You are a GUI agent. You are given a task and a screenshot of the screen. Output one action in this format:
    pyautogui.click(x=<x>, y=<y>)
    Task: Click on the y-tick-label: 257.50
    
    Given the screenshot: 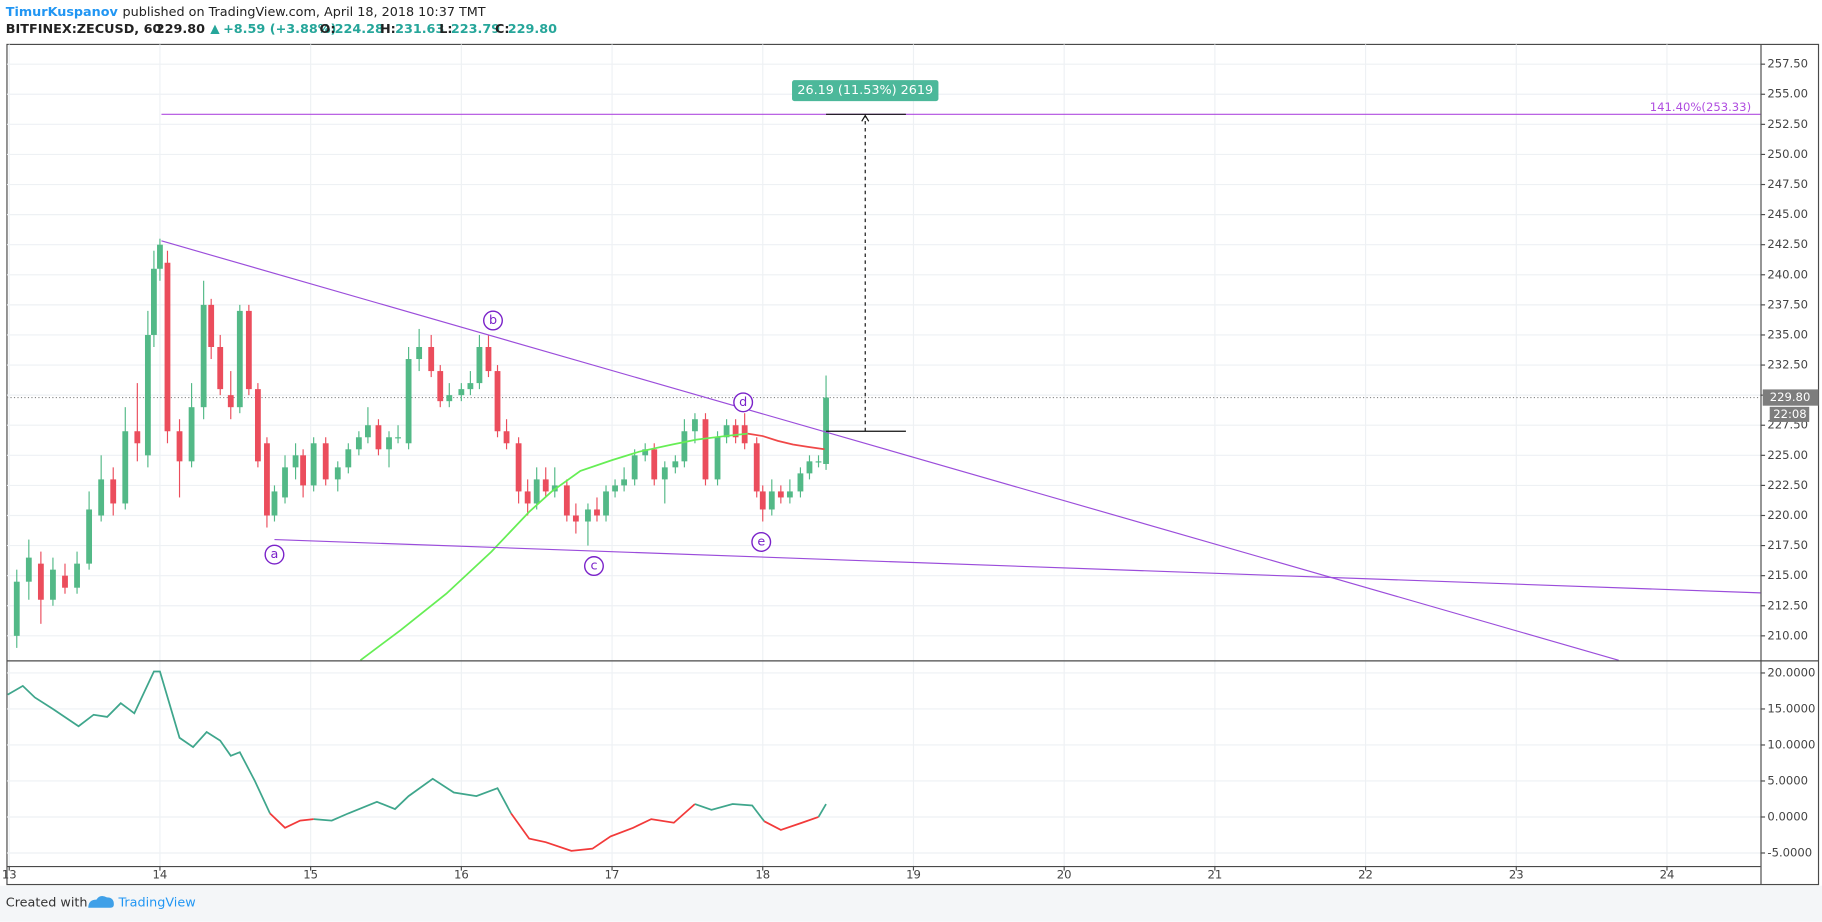 What is the action you would take?
    pyautogui.click(x=1787, y=64)
    